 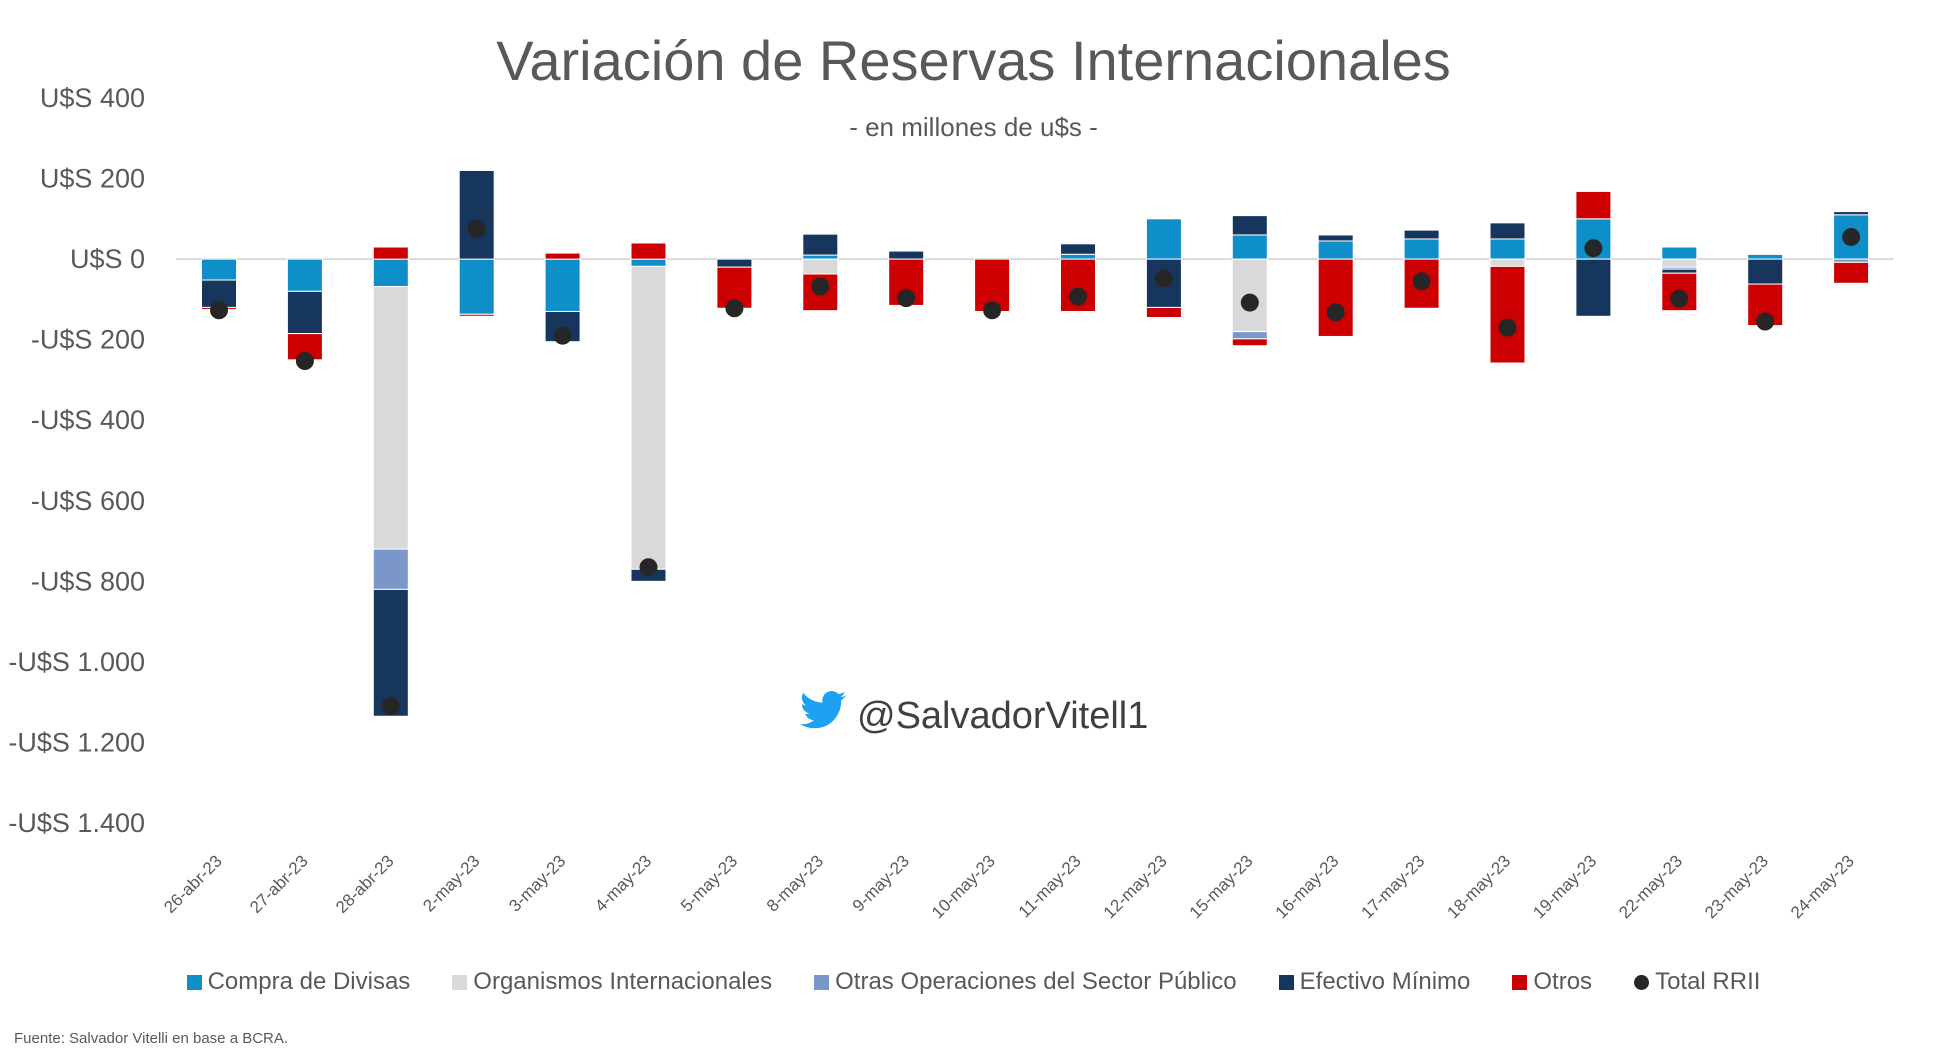 I want to click on x-tick-label: 17-may-23, so click(x=1393, y=886).